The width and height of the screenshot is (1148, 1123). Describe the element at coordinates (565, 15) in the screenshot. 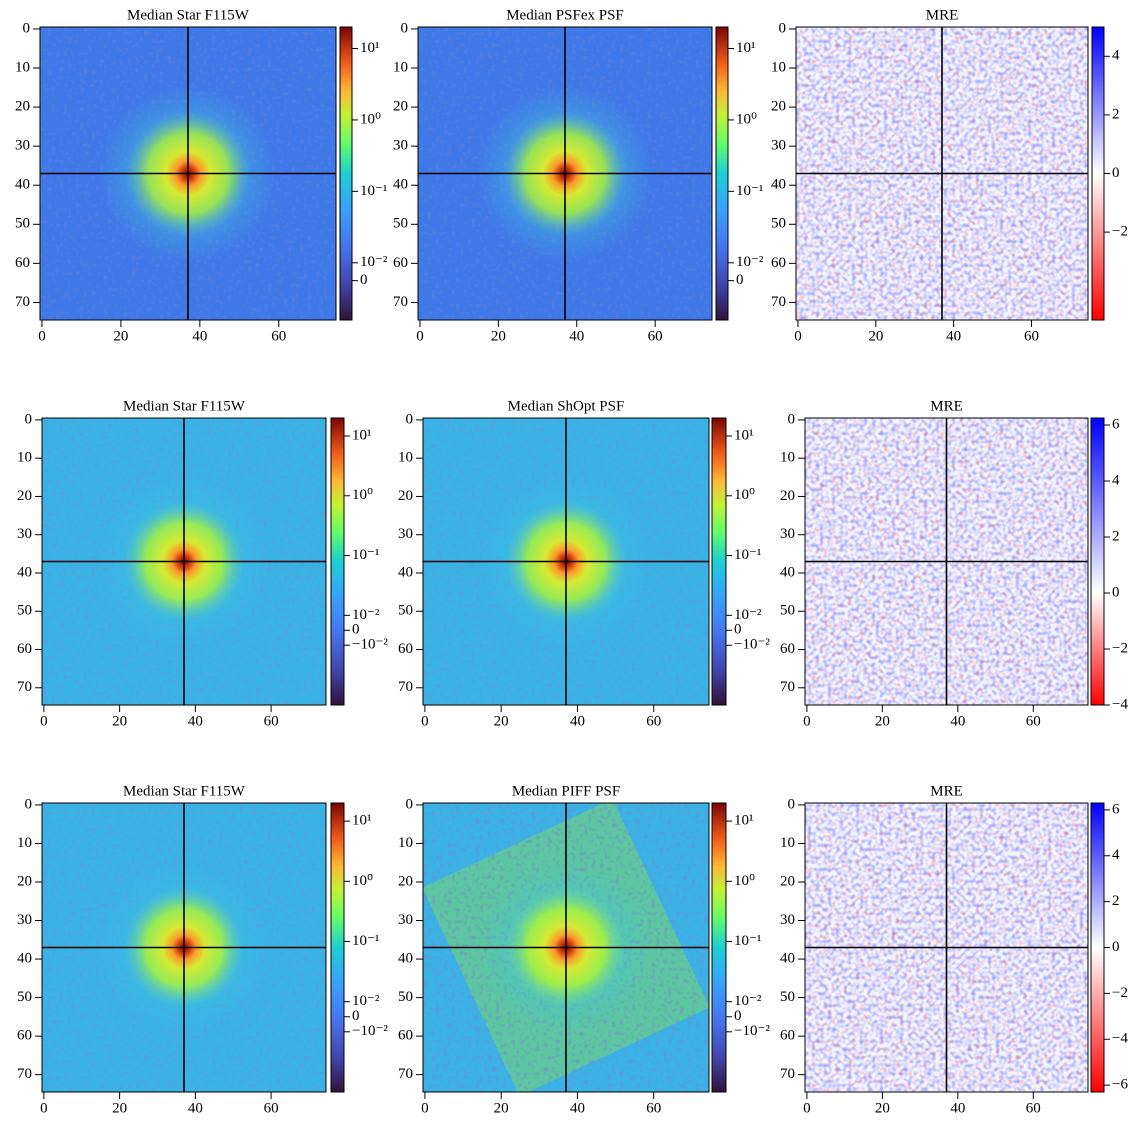

I see `panel-title: Median PSFex PSF` at that location.